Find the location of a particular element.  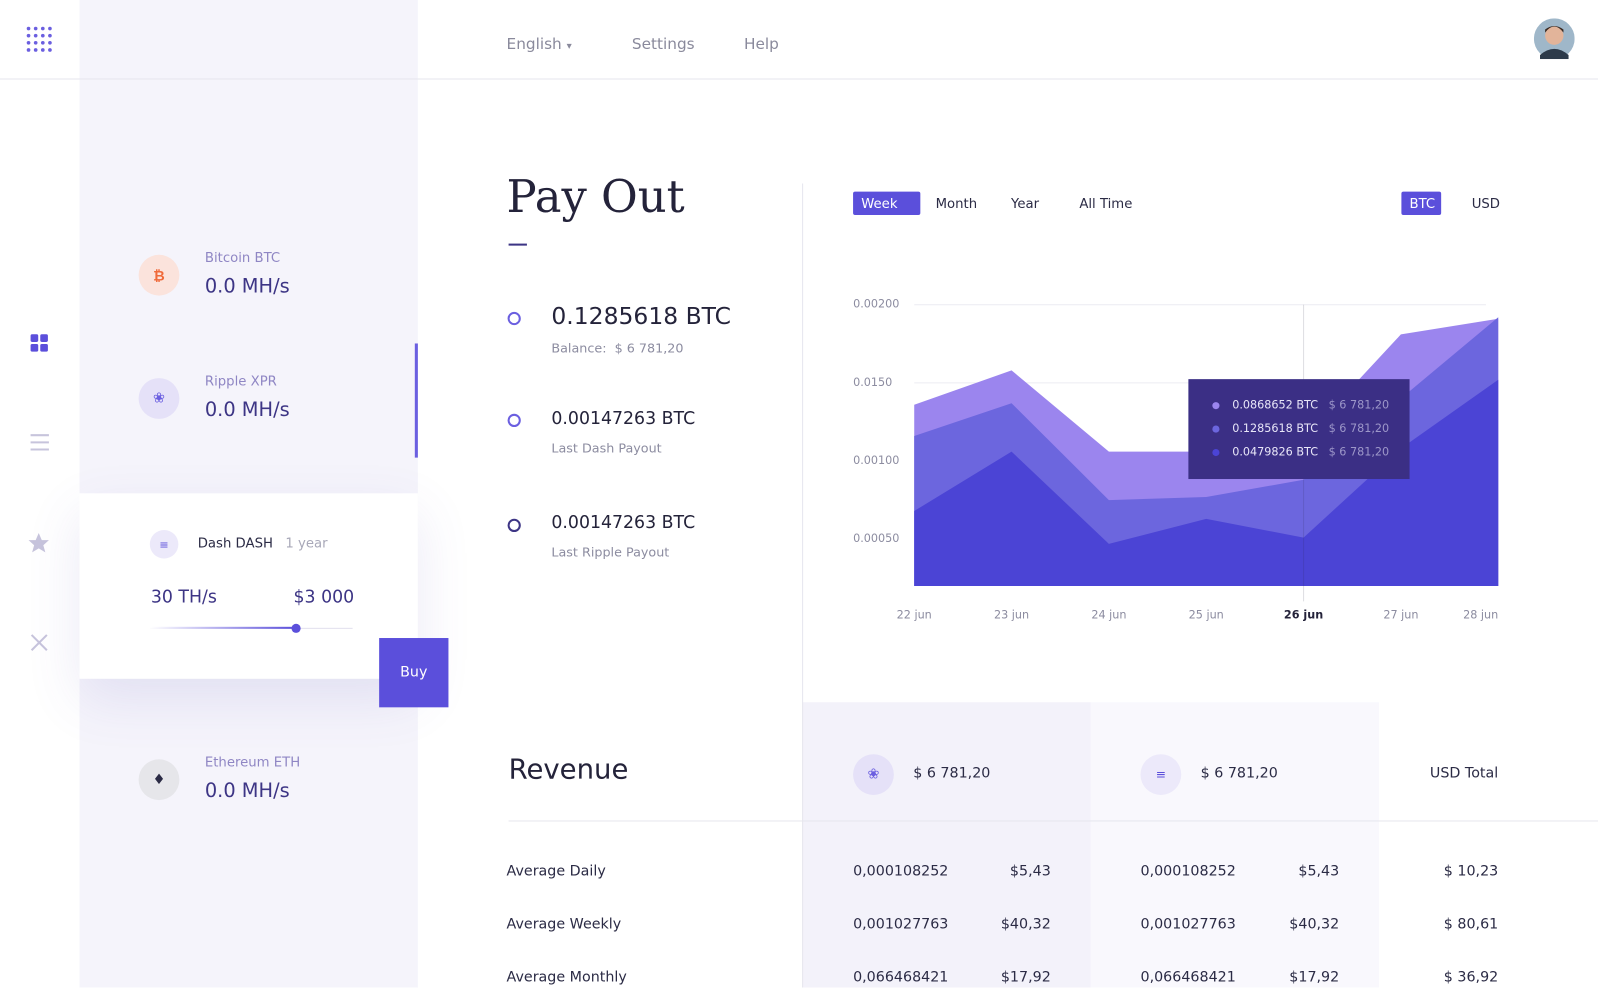

row-label: Average Daily is located at coordinates (556, 871).